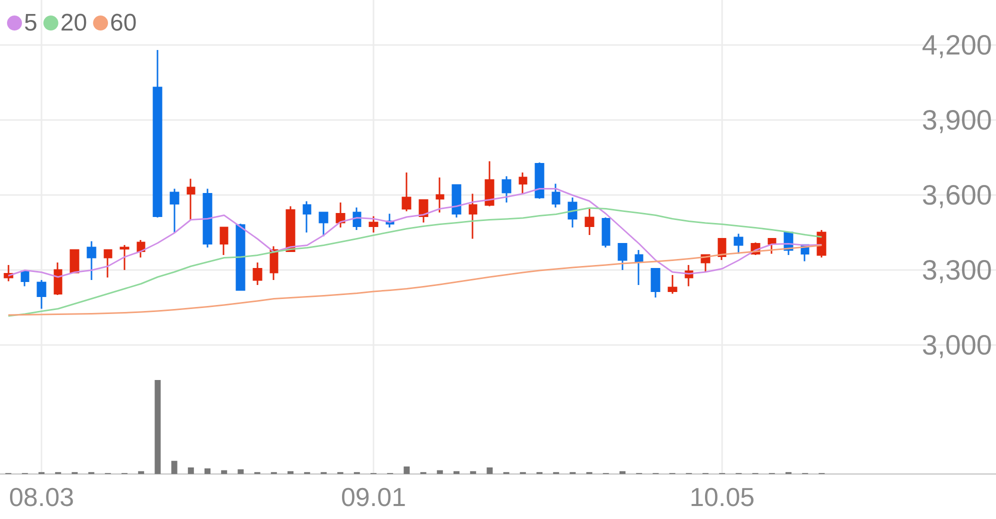  What do you see at coordinates (74, 23) in the screenshot?
I see `legend-label: 20` at bounding box center [74, 23].